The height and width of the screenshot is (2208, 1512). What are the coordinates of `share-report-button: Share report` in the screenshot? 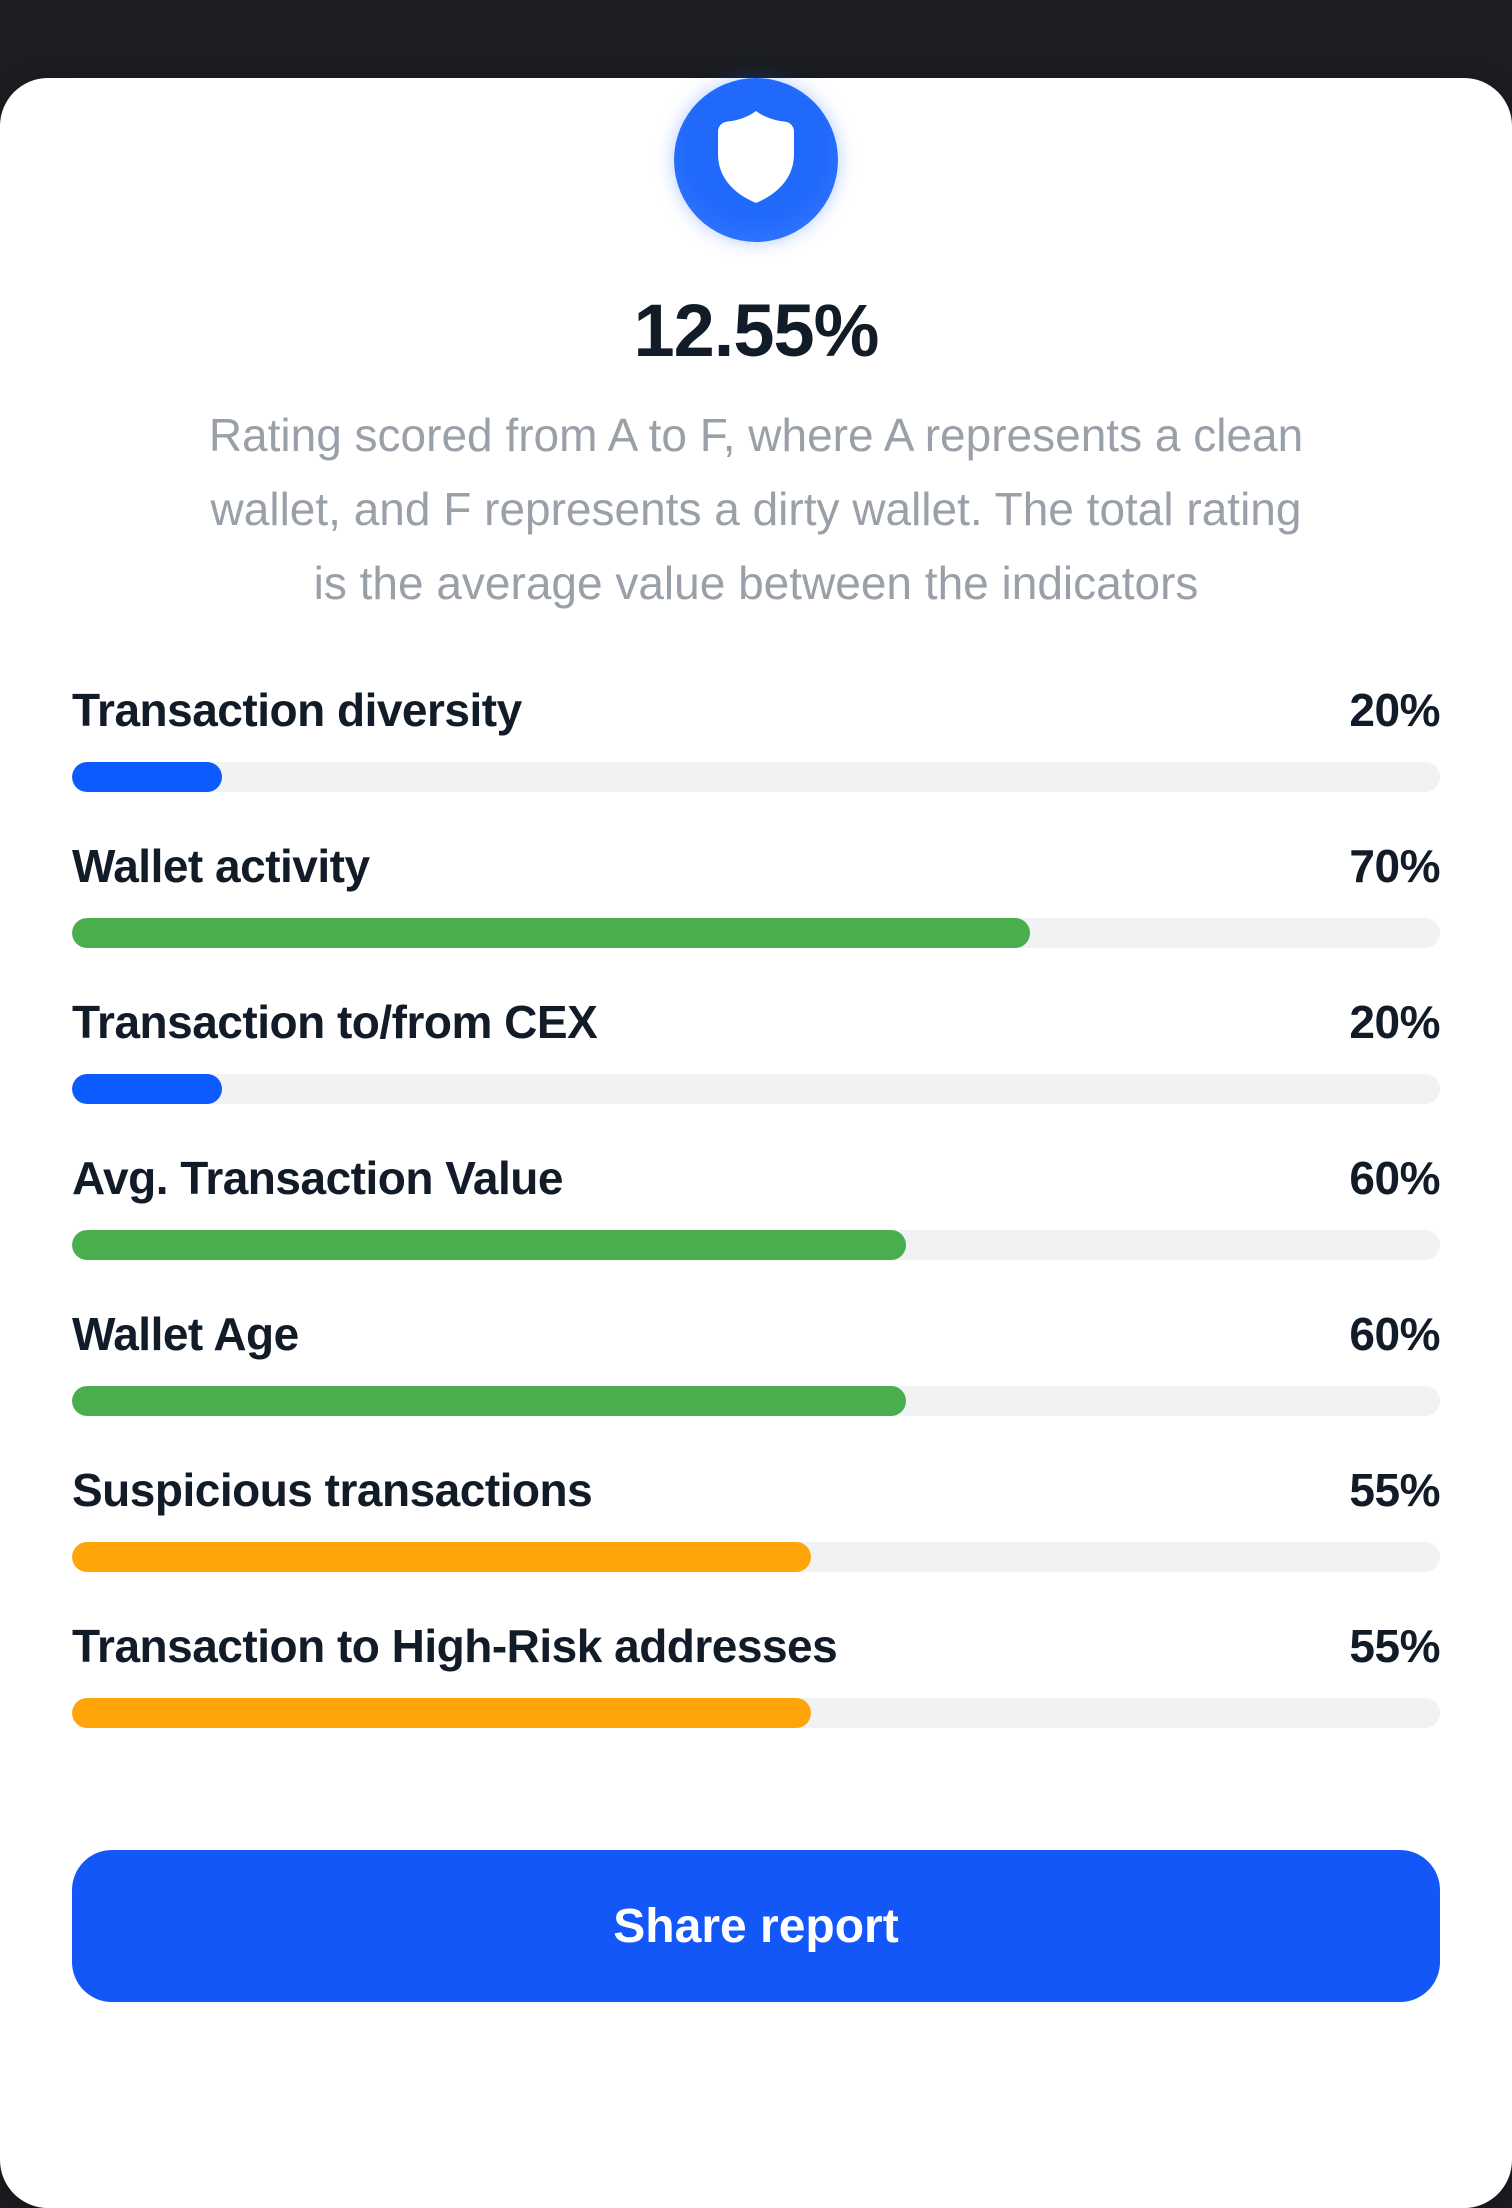 It's located at (756, 1926).